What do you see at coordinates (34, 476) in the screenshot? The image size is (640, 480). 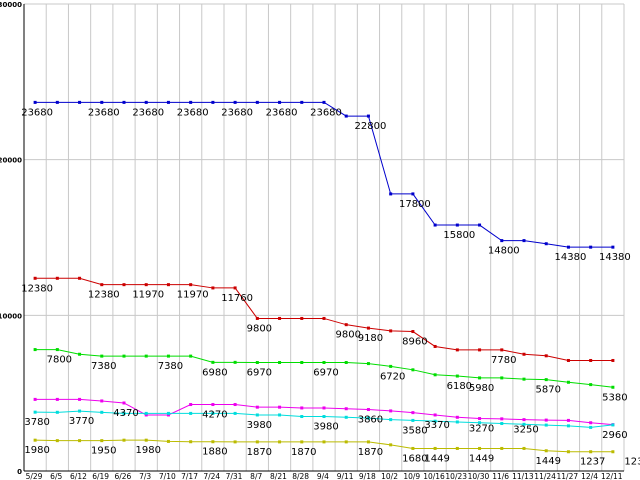 I see `x-tick-label: 5/29` at bounding box center [34, 476].